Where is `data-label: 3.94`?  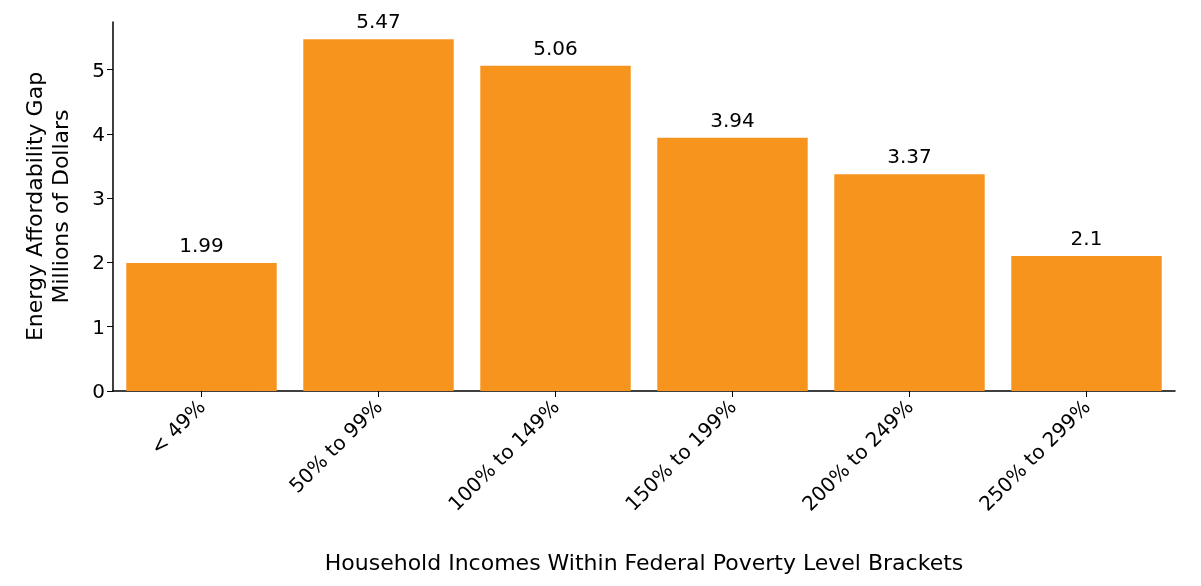
data-label: 3.94 is located at coordinates (732, 119).